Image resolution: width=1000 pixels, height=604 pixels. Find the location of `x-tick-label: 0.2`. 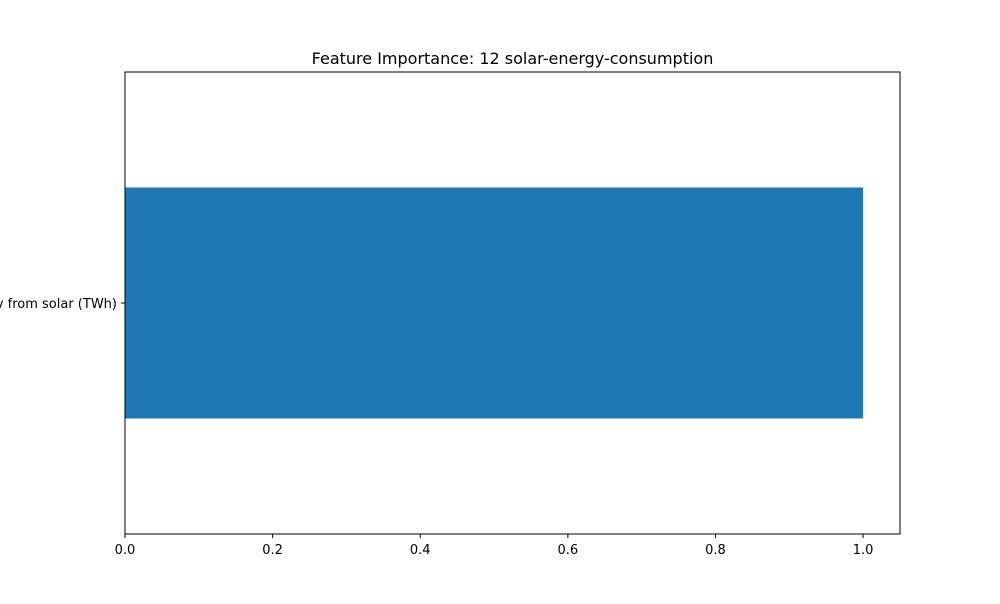

x-tick-label: 0.2 is located at coordinates (272, 550).